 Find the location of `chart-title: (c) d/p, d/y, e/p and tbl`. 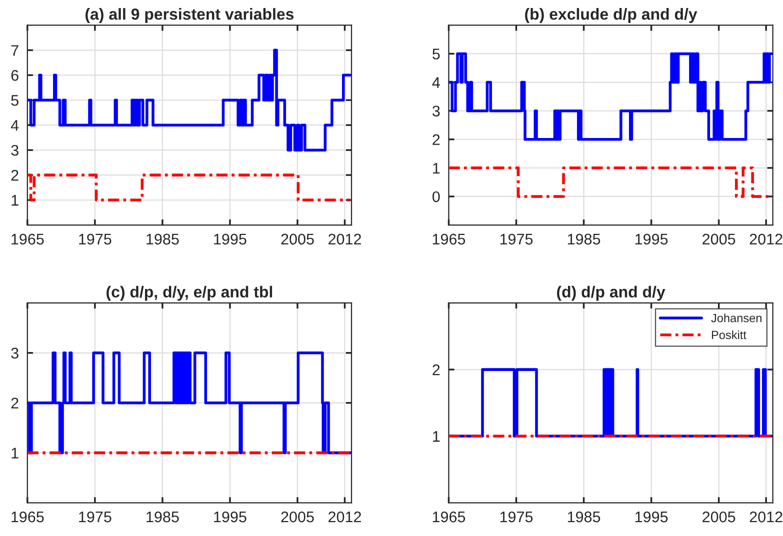

chart-title: (c) d/p, d/y, e/p and tbl is located at coordinates (189, 293).